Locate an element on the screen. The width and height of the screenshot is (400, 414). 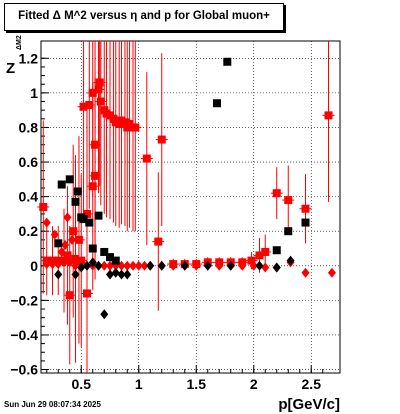
y-tick-label: 0.6 is located at coordinates (29, 162).